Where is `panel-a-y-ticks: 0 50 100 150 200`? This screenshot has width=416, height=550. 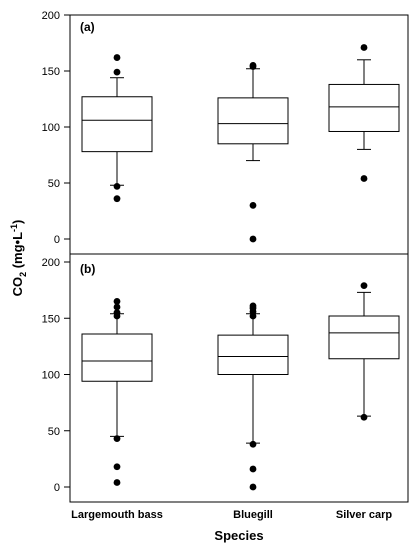
panel-a-y-ticks: 0 50 100 150 200 is located at coordinates (56, 128).